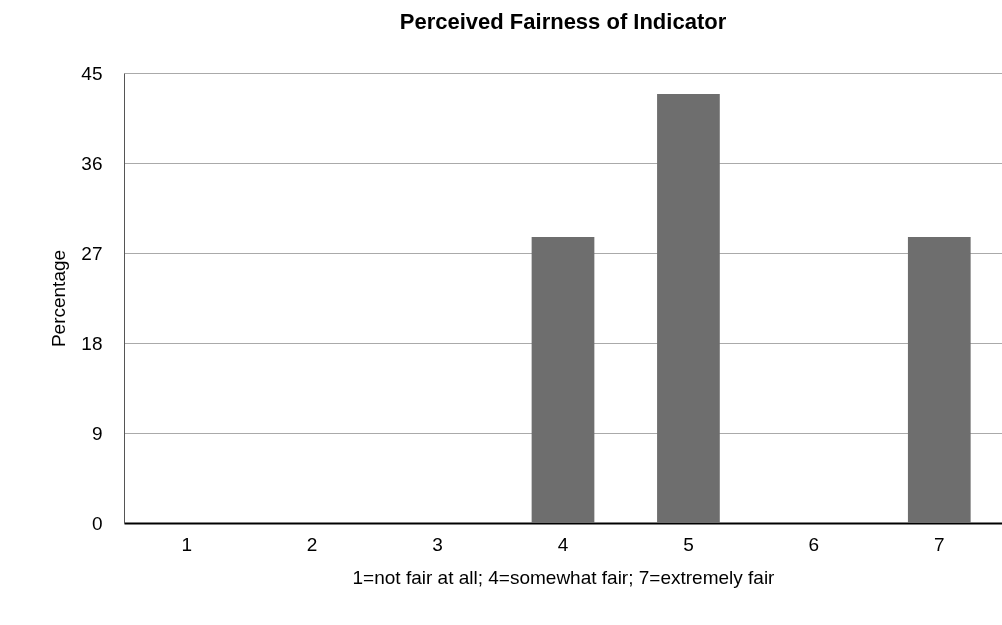 This screenshot has width=1002, height=625. What do you see at coordinates (312, 544) in the screenshot?
I see `x-tick-label: 2` at bounding box center [312, 544].